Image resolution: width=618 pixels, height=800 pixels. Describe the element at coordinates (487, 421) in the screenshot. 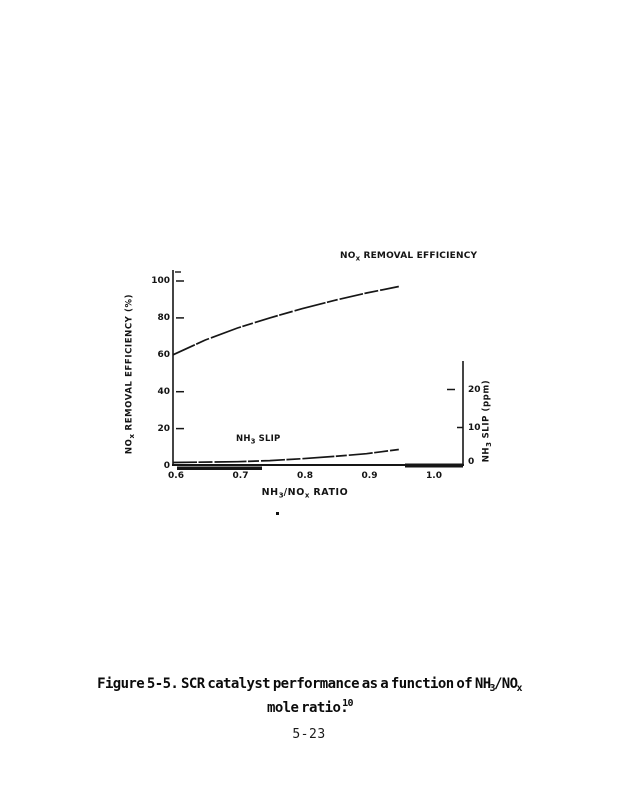

I see `right-y-axis-label: NH3 SLIP (ppm)` at that location.